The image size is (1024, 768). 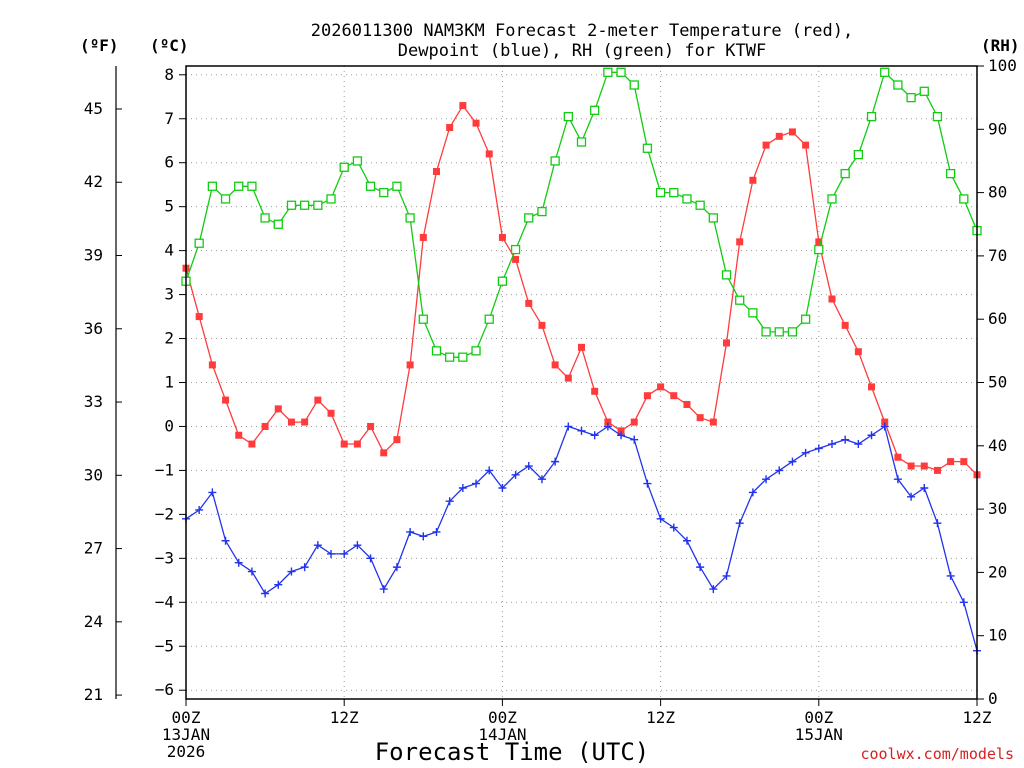 What do you see at coordinates (164, 689) in the screenshot?
I see `celsius-tick-label: −6` at bounding box center [164, 689].